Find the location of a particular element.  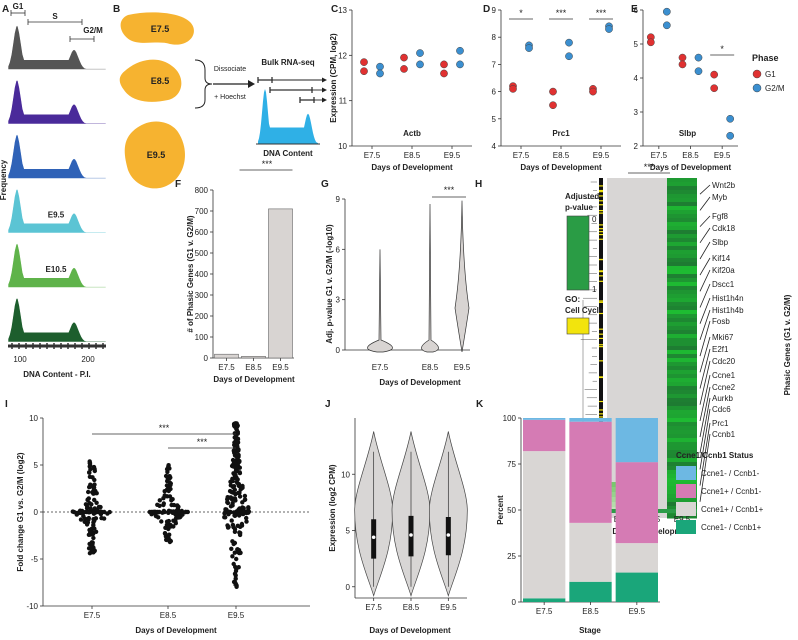

panel-g-y-tick-label: 0 is located at coordinates (338, 350).